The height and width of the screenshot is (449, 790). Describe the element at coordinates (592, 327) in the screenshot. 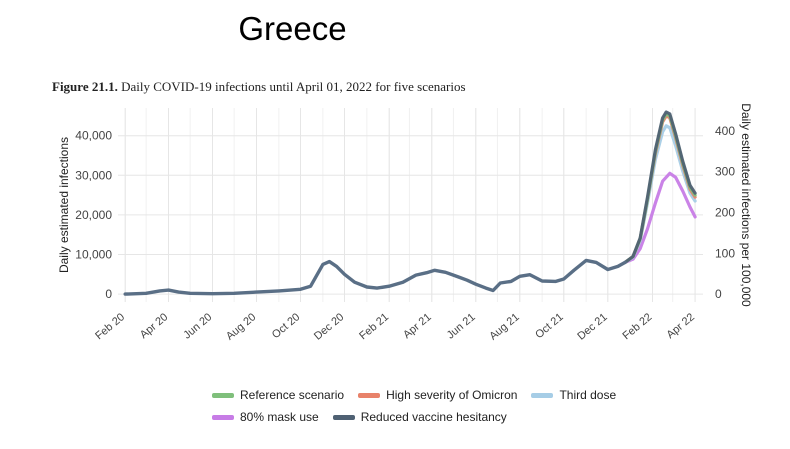

I see `x-tick-label: Dec 21` at that location.